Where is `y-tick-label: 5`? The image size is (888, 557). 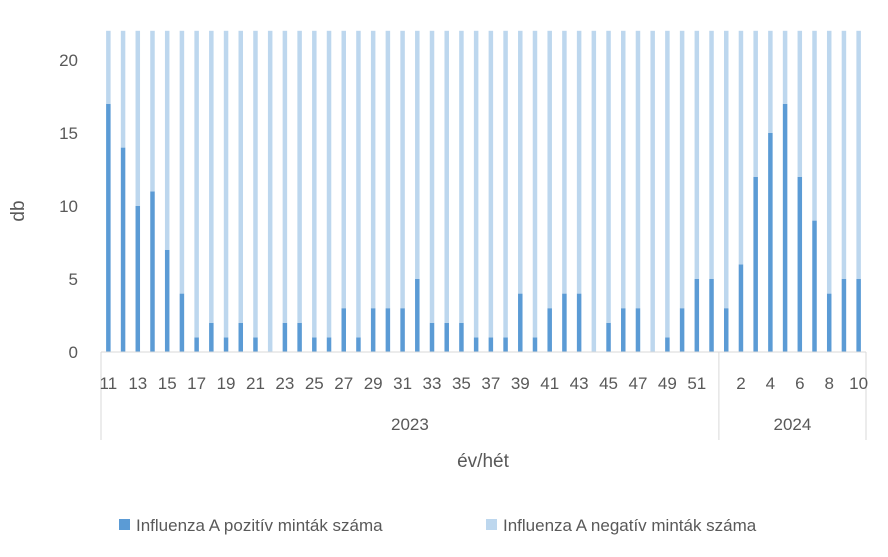 y-tick-label: 5 is located at coordinates (73, 279).